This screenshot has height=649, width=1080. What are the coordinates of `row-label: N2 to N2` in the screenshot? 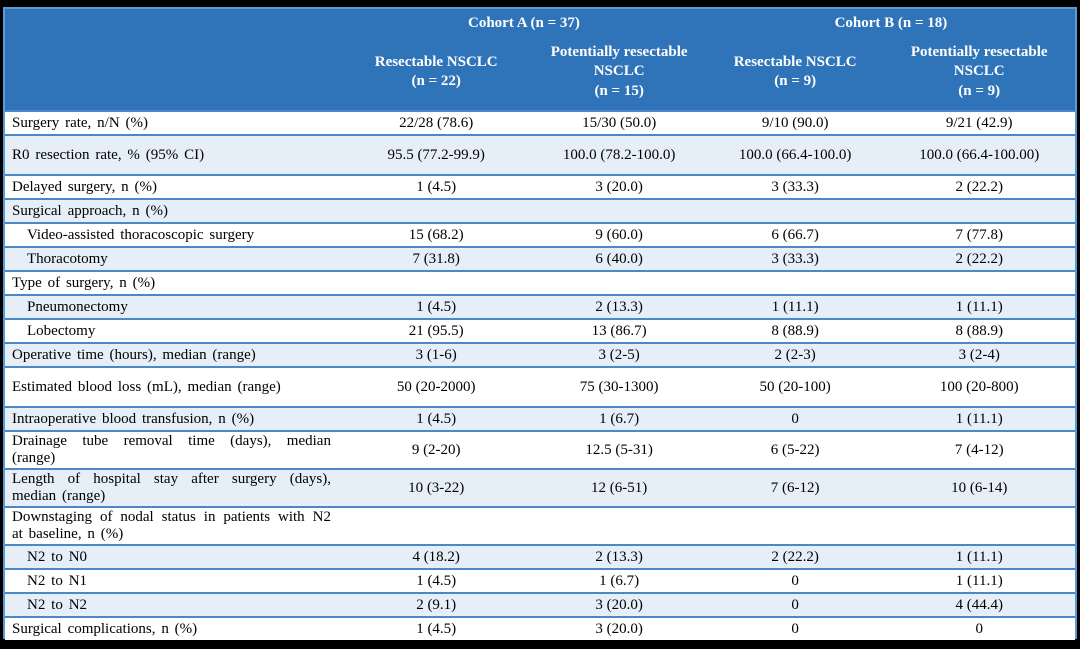 It's located at (173, 604).